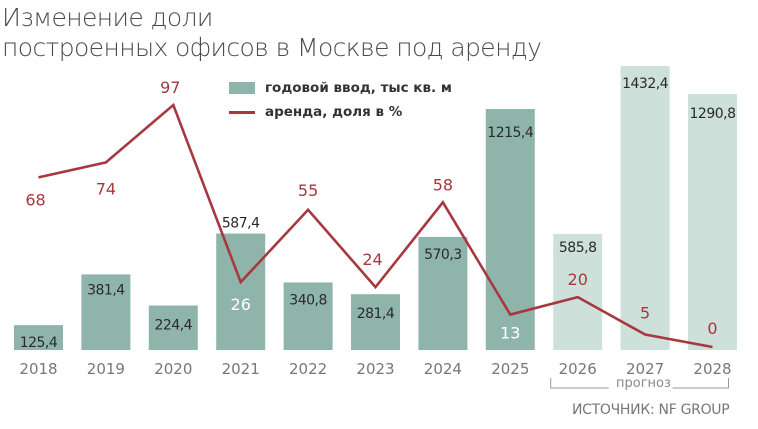 This screenshot has height=429, width=758. What do you see at coordinates (106, 290) in the screenshot?
I see `bar-value-2019: 381,4` at bounding box center [106, 290].